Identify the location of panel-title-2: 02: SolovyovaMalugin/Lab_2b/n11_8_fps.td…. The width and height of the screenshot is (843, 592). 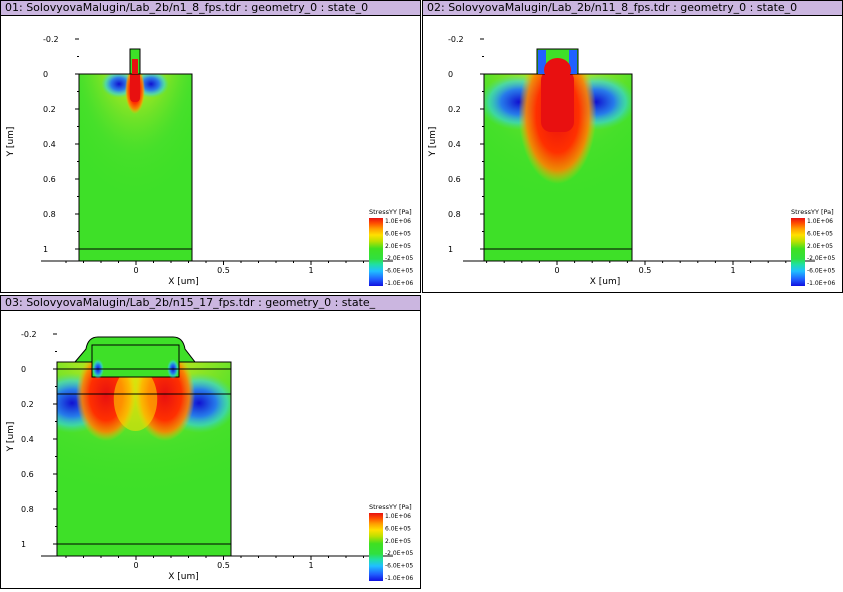
(632, 8).